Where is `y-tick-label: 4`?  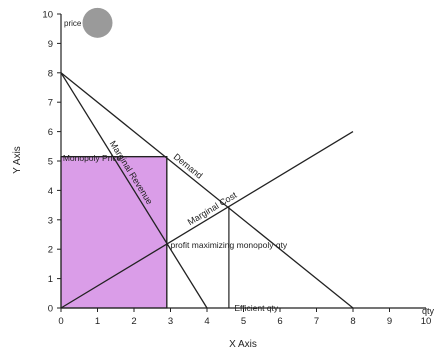 y-tick-label: 4 is located at coordinates (50, 191).